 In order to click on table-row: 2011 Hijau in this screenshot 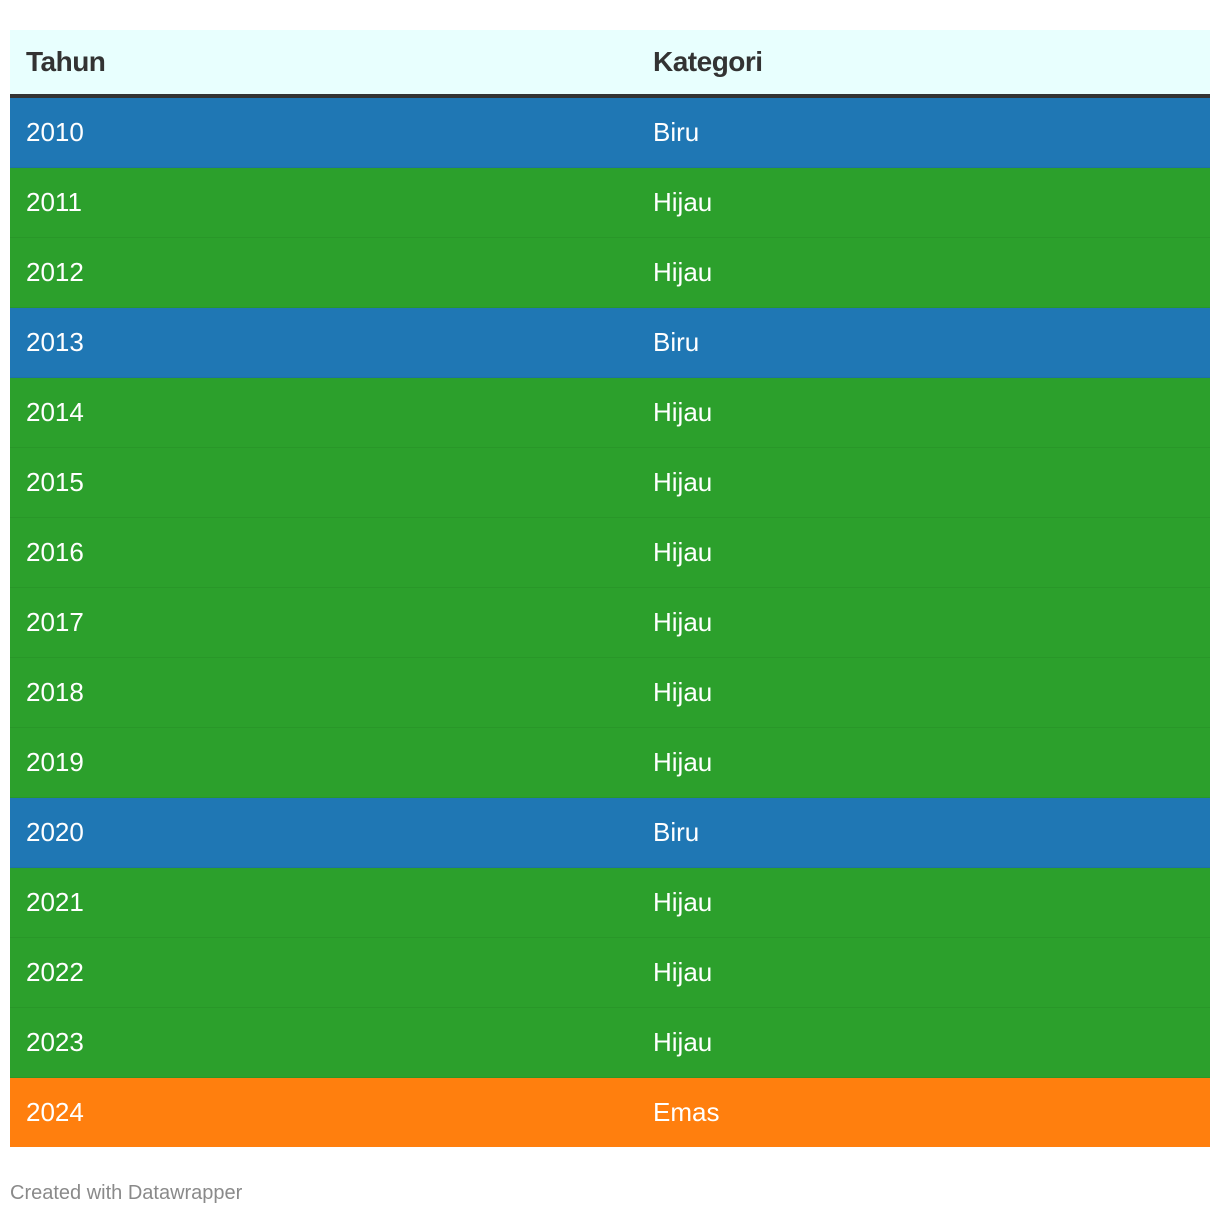, I will do `click(610, 202)`.